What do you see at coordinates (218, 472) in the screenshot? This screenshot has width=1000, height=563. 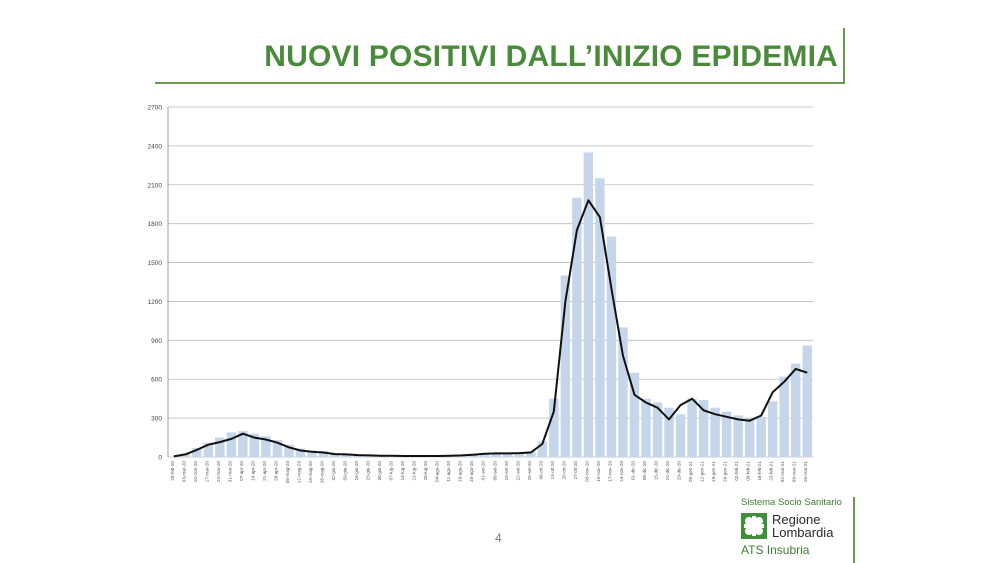 I see `x-tick-label: 24-mar-20` at bounding box center [218, 472].